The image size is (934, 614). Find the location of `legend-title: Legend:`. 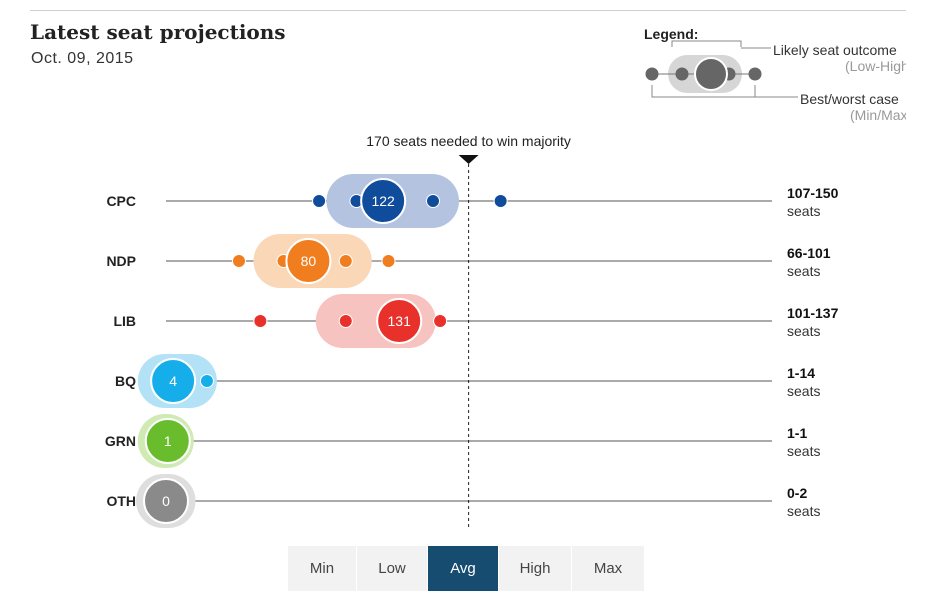

legend-title: Legend: is located at coordinates (671, 34).